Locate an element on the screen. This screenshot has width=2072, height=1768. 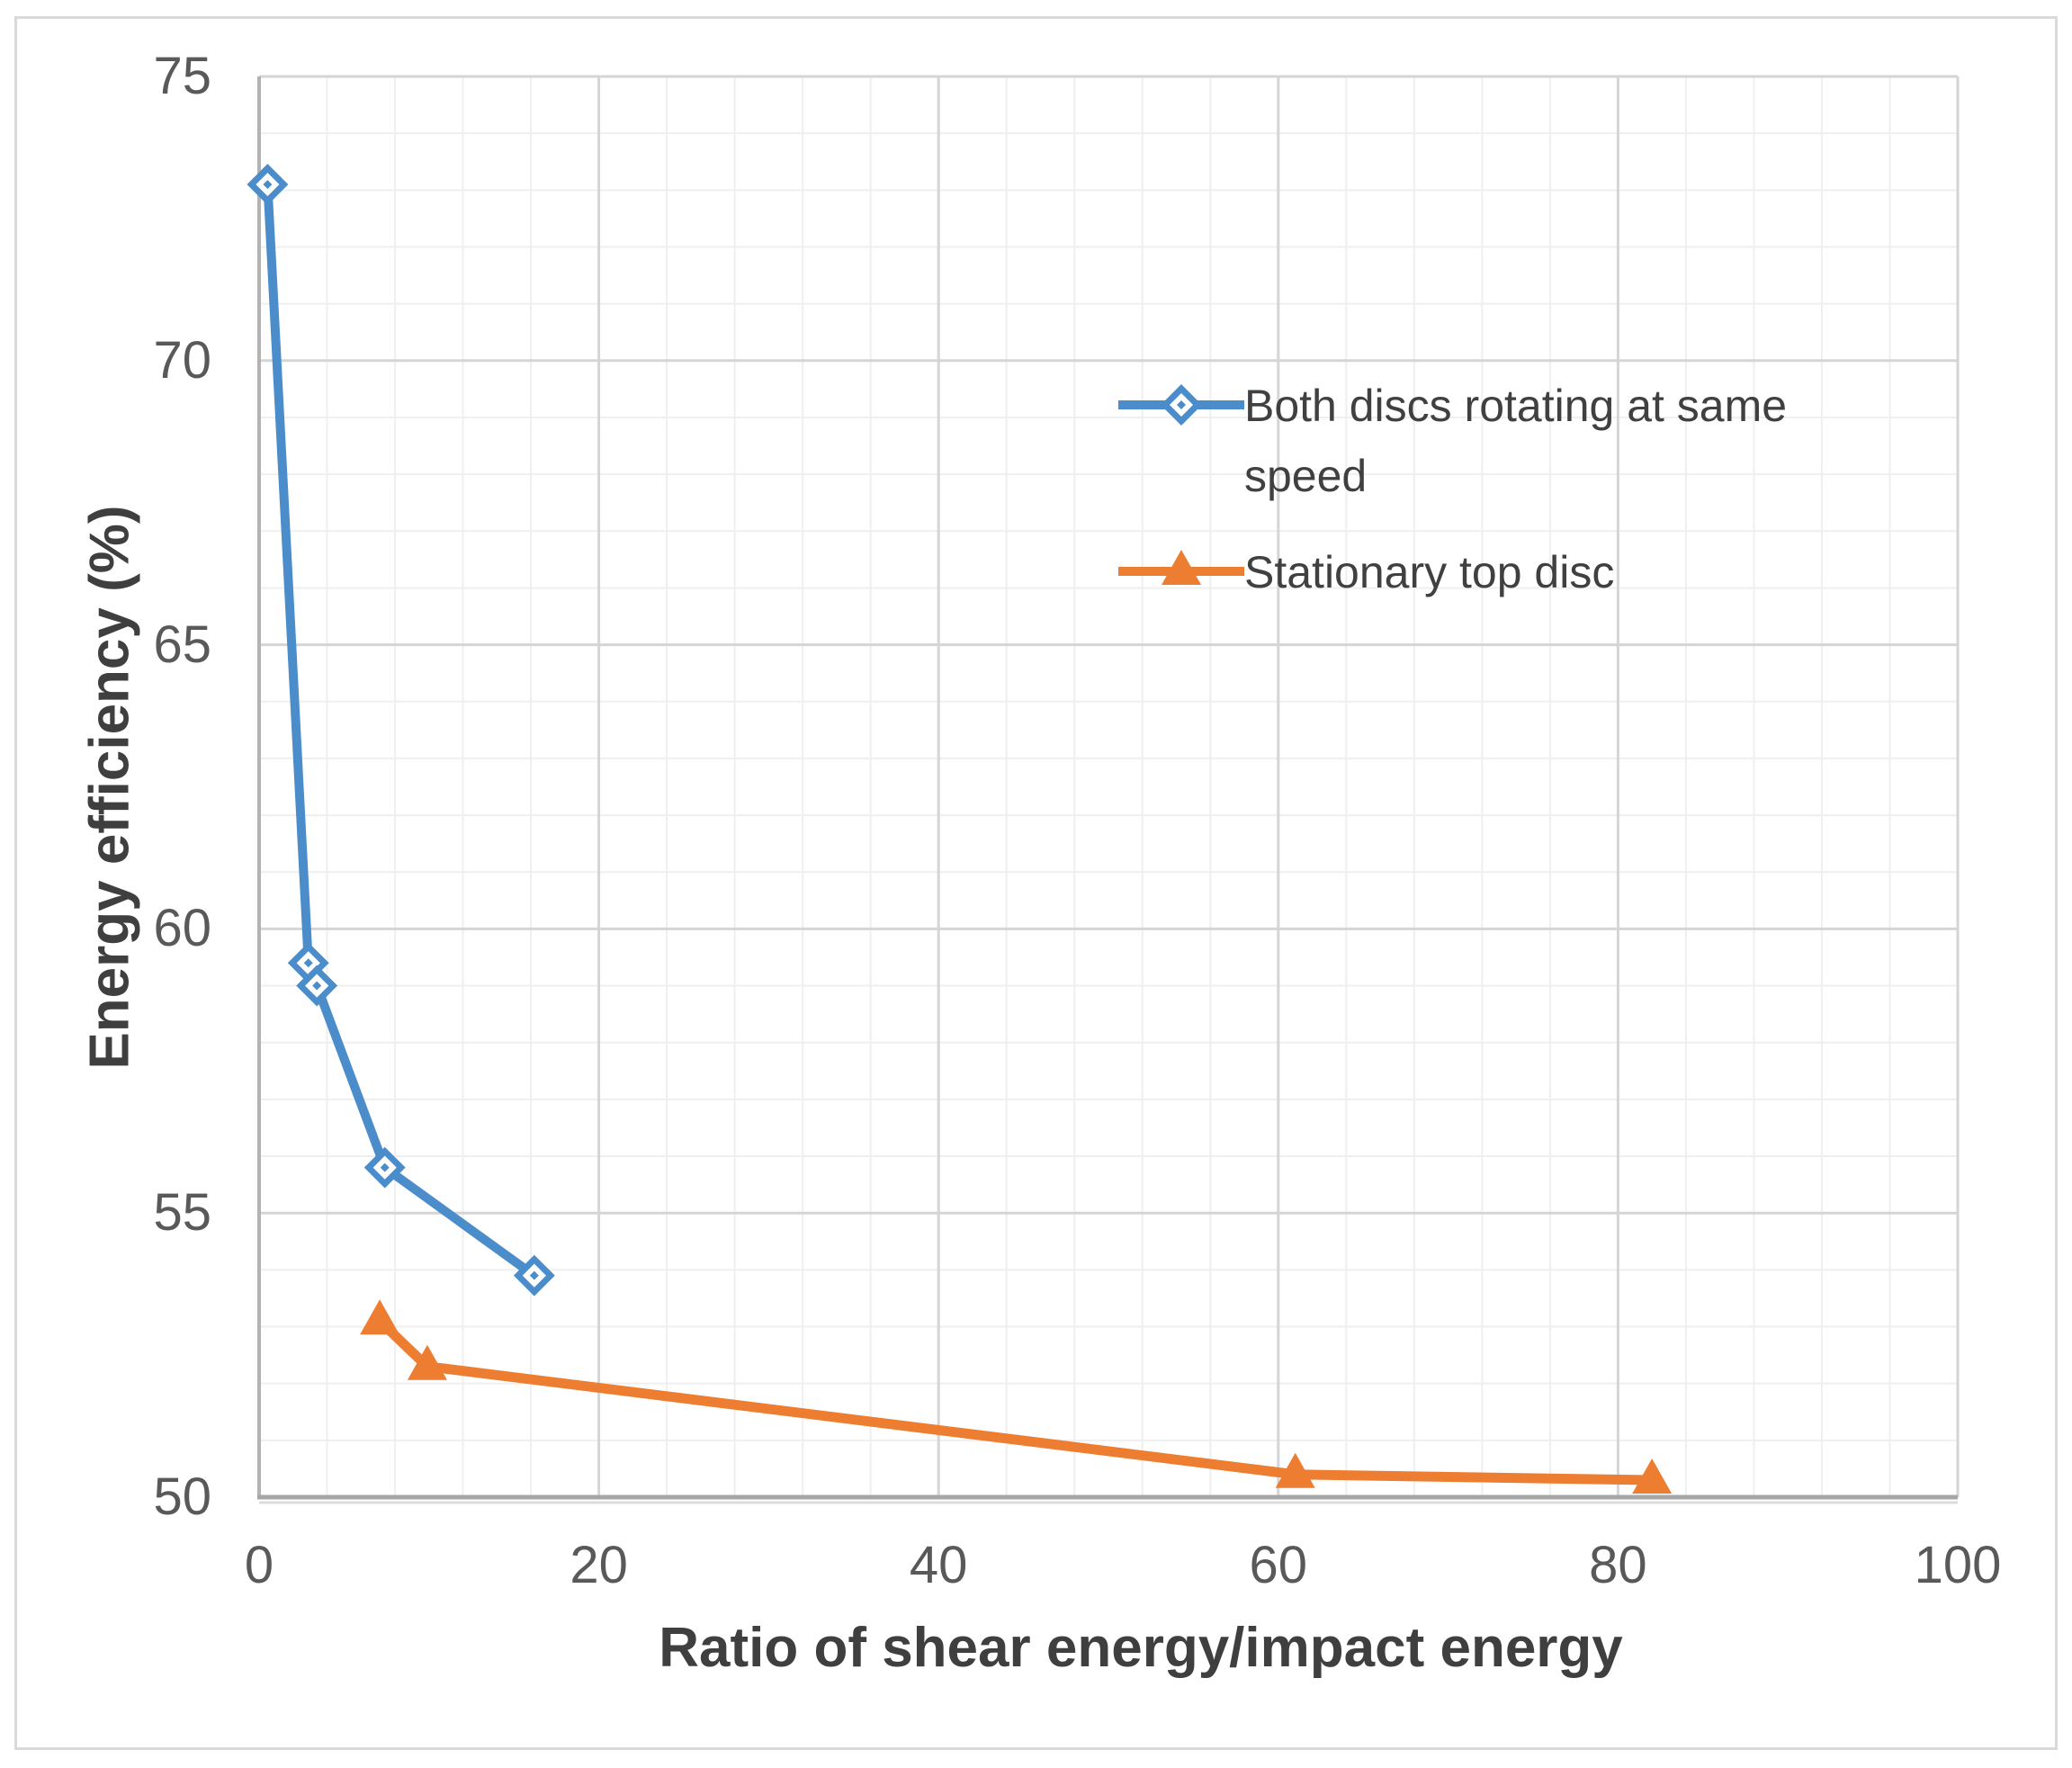
y-axis-title: Energy efficiency (%) is located at coordinates (109, 788).